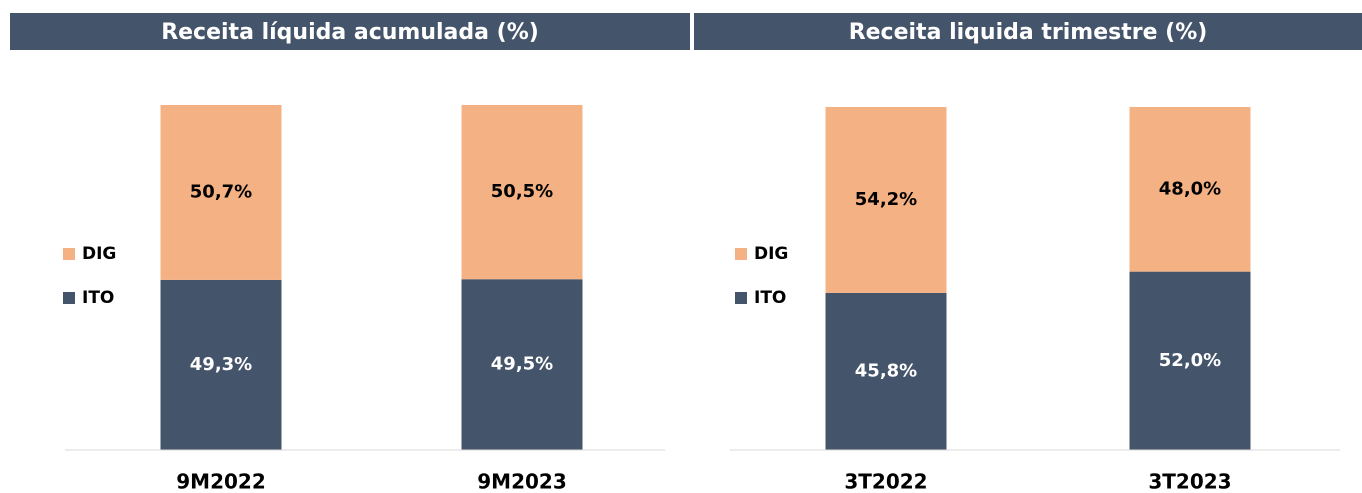  Describe the element at coordinates (885, 481) in the screenshot. I see `x-tick-label: 3T2022` at that location.